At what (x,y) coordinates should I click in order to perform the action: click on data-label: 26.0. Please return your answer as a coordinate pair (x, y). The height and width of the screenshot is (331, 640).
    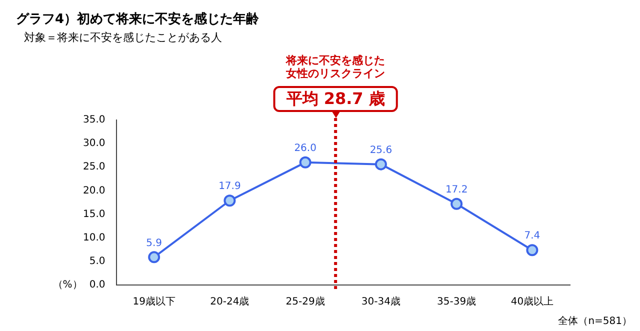
    Looking at the image, I should click on (305, 148).